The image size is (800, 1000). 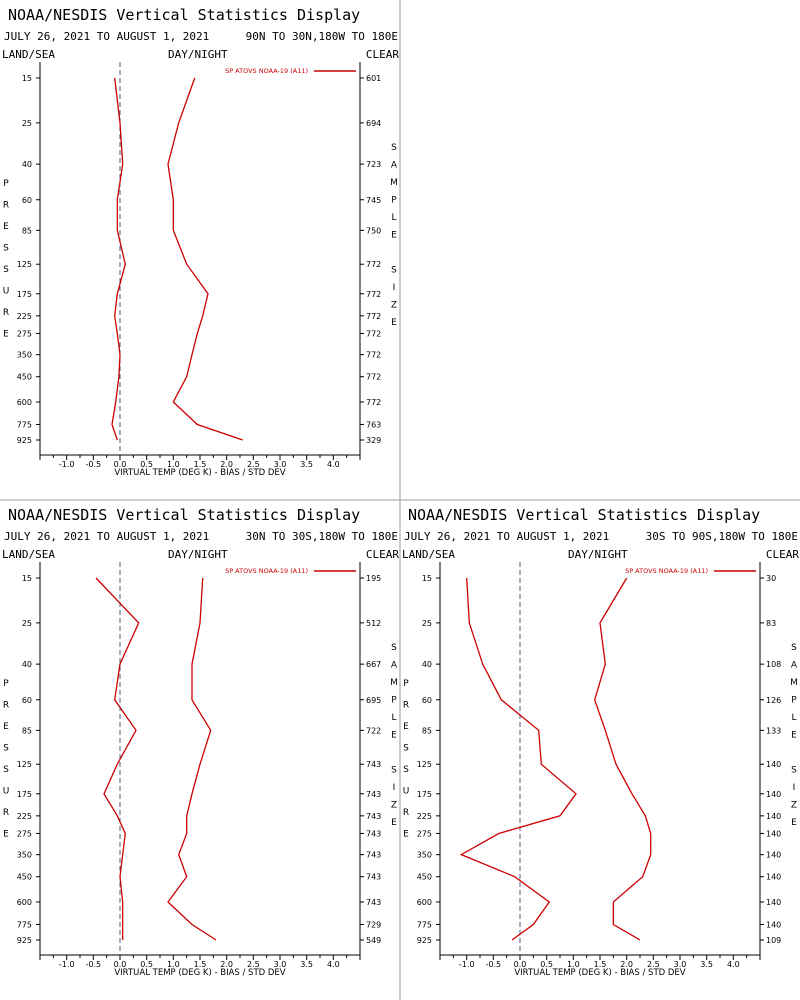 I want to click on sample-size-label: 549, so click(x=373, y=940).